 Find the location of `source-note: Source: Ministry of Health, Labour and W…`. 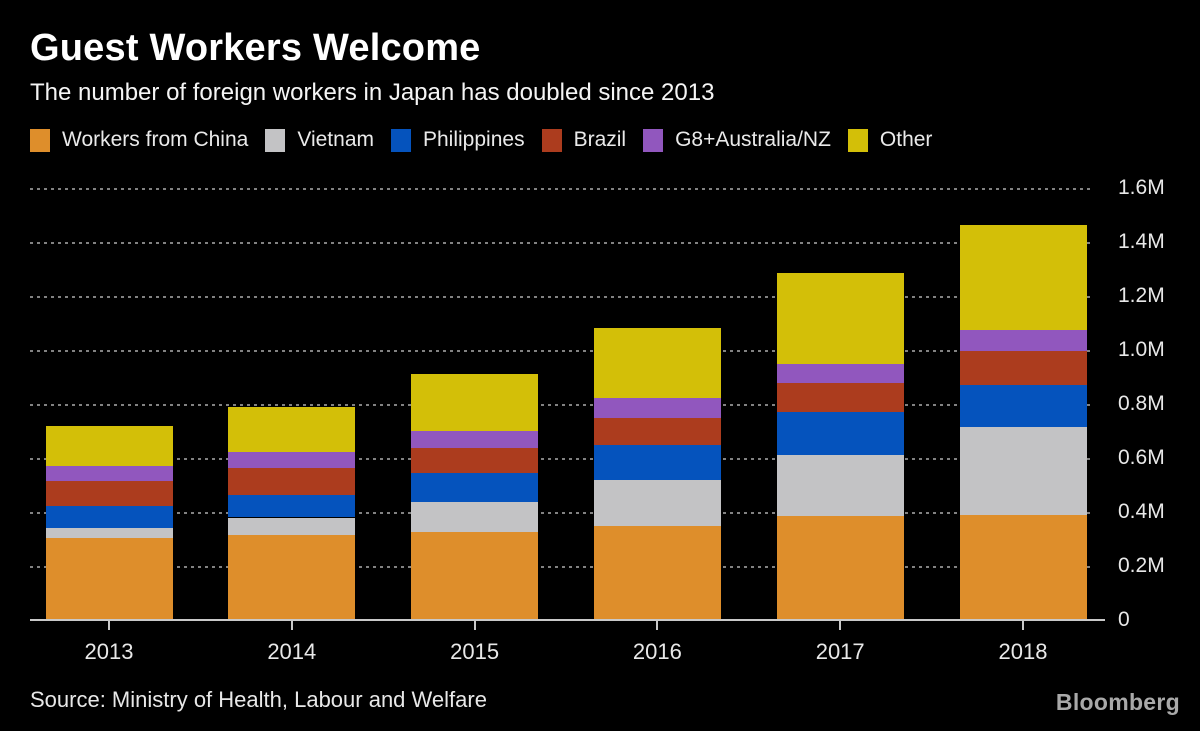

source-note: Source: Ministry of Health, Labour and W… is located at coordinates (258, 699).